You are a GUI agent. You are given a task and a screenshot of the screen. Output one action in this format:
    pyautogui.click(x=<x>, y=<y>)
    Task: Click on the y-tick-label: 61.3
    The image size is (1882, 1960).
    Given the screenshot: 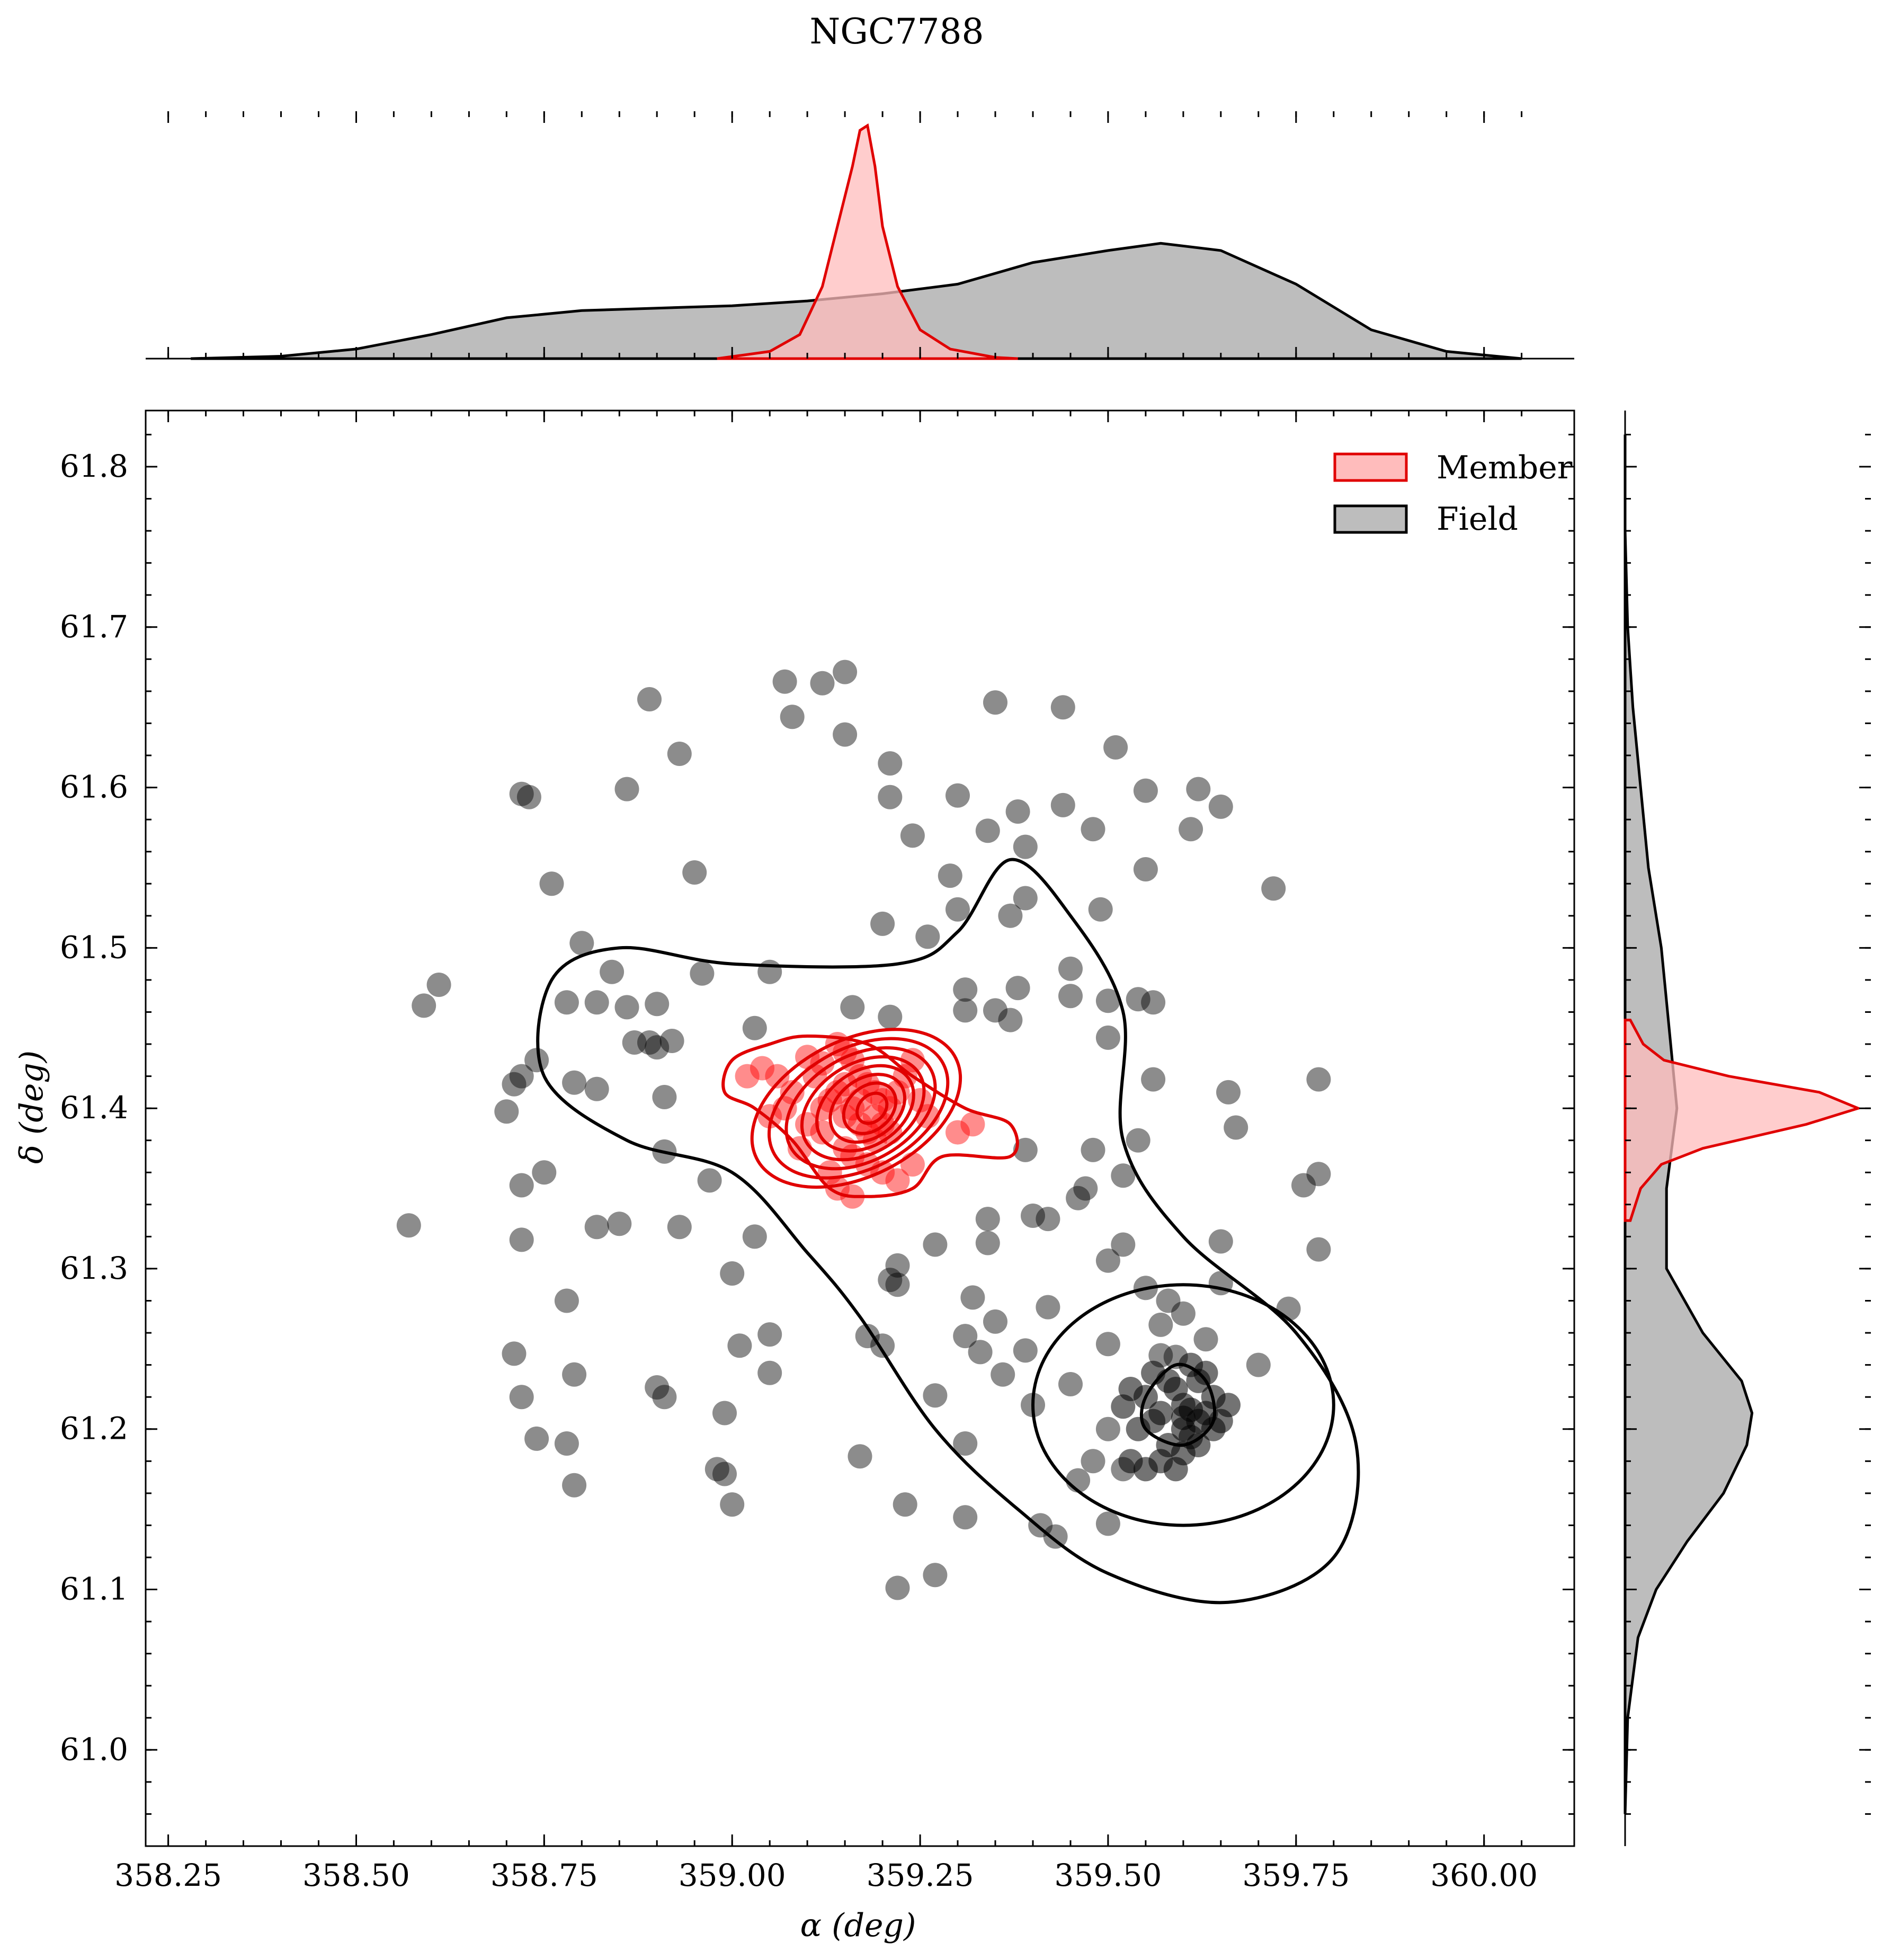 What is the action you would take?
    pyautogui.click(x=94, y=1268)
    